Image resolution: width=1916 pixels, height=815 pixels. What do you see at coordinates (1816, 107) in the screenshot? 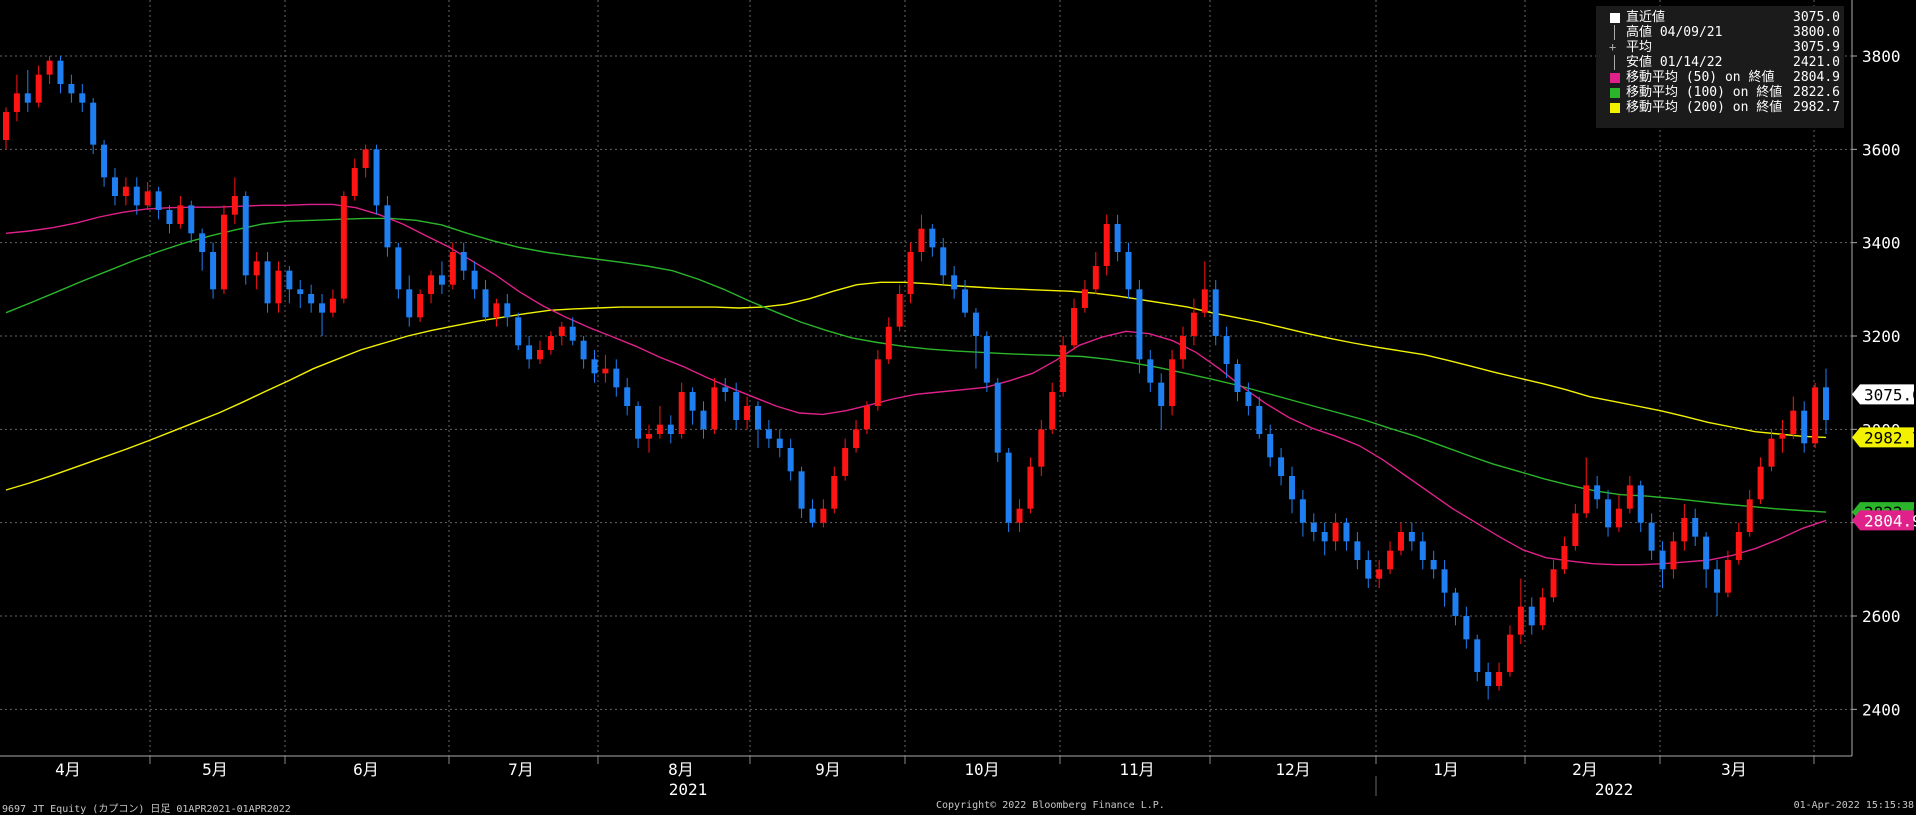
I see `legend-value: 2982.7` at bounding box center [1816, 107].